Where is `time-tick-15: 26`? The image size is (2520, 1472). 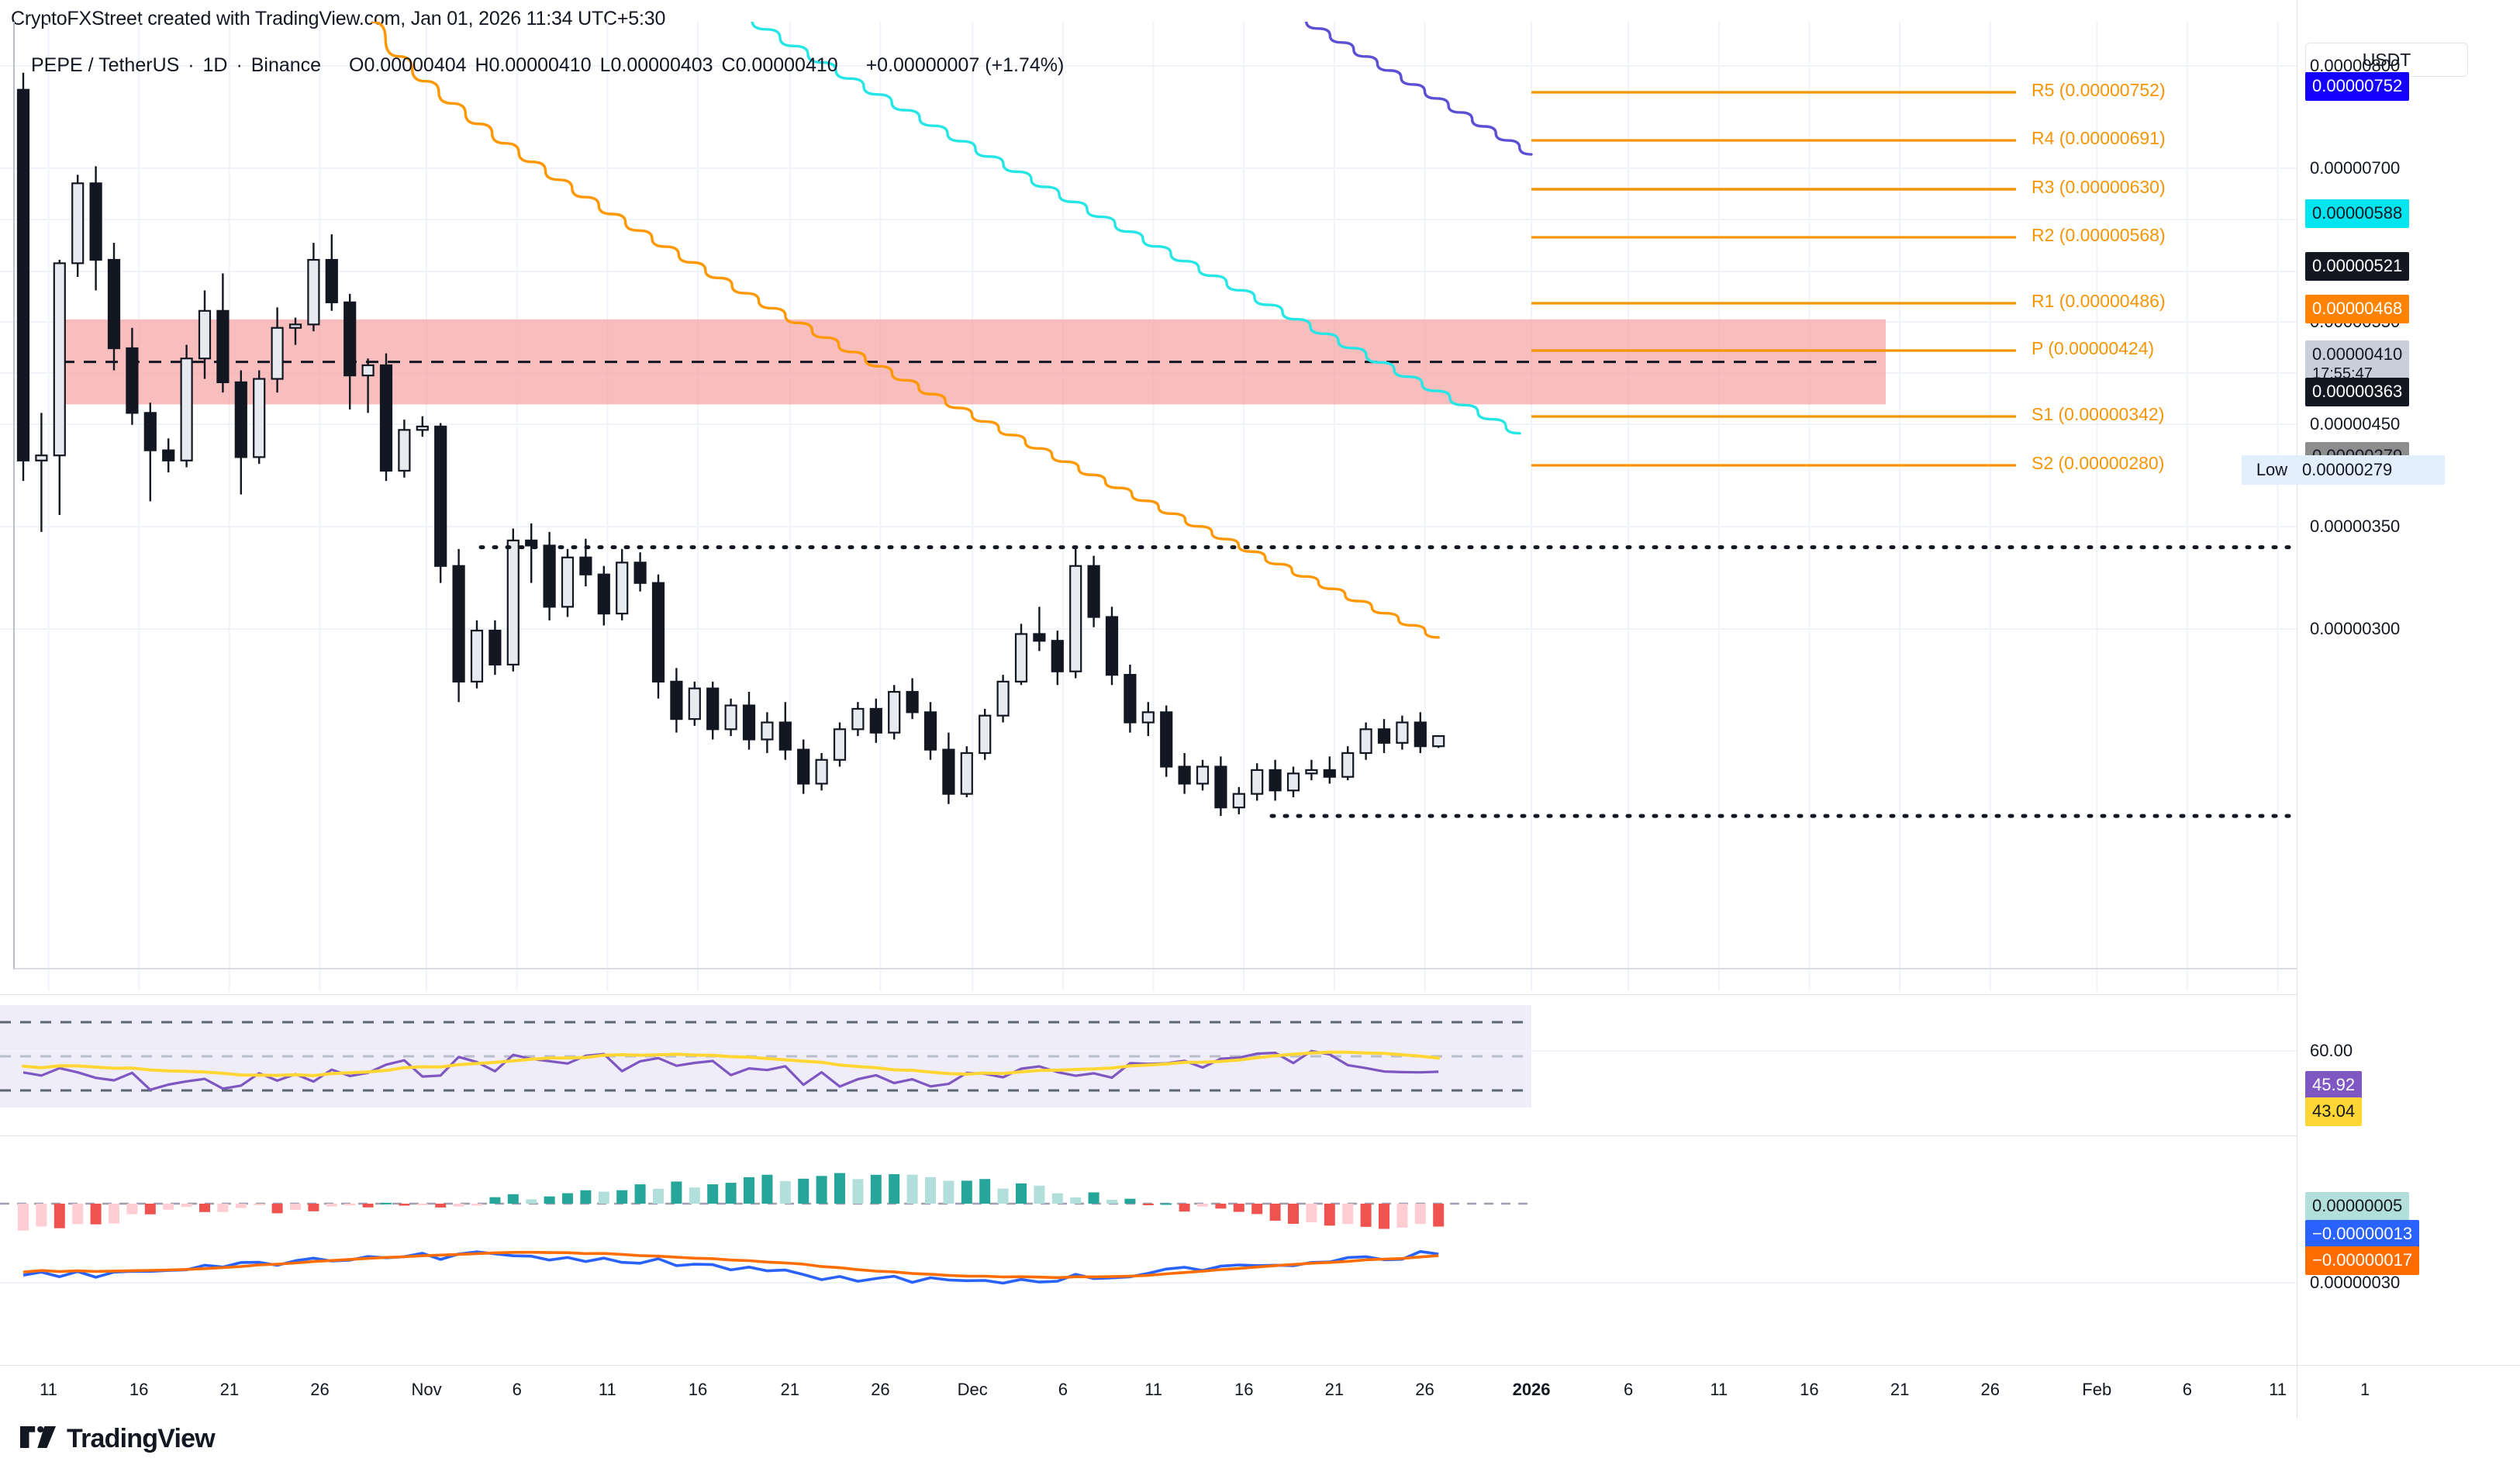 time-tick-15: 26 is located at coordinates (1424, 1389).